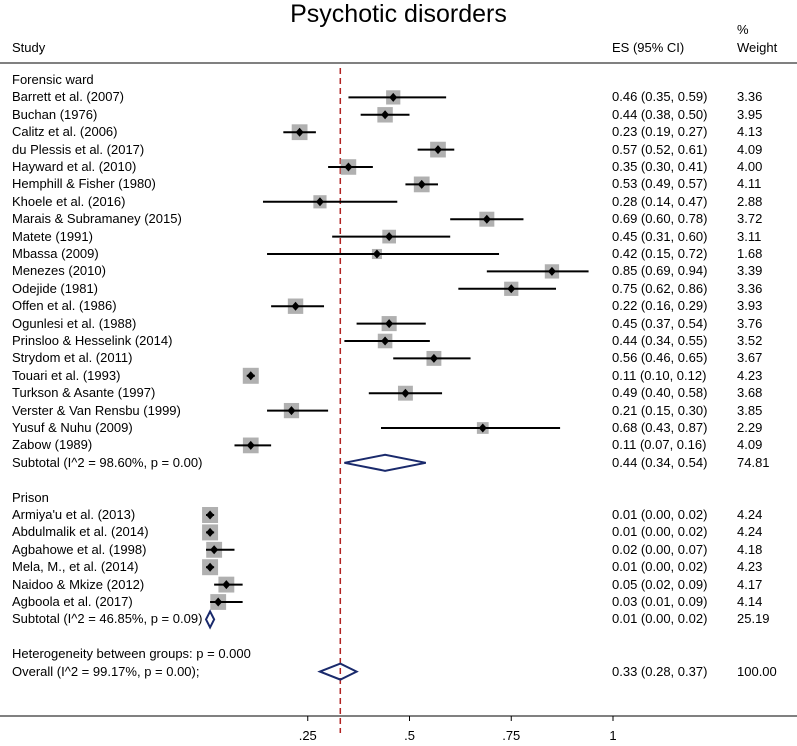 Image resolution: width=797 pixels, height=746 pixels. Describe the element at coordinates (750, 340) in the screenshot. I see `study-weight: 3.52` at that location.